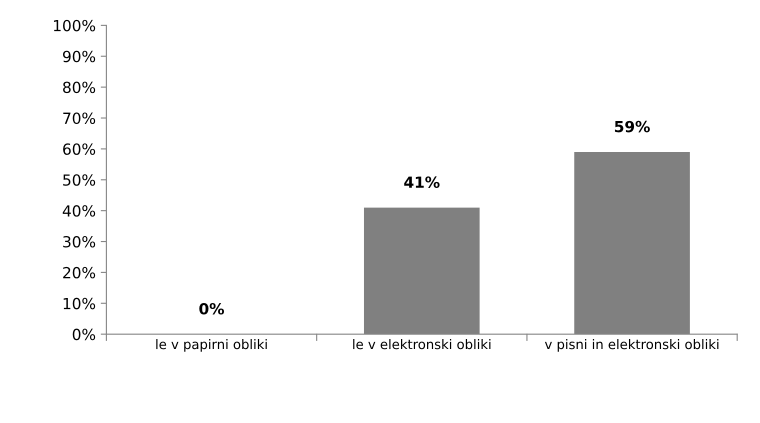  What do you see at coordinates (79, 118) in the screenshot?
I see `y-tick-label: 70%` at bounding box center [79, 118].